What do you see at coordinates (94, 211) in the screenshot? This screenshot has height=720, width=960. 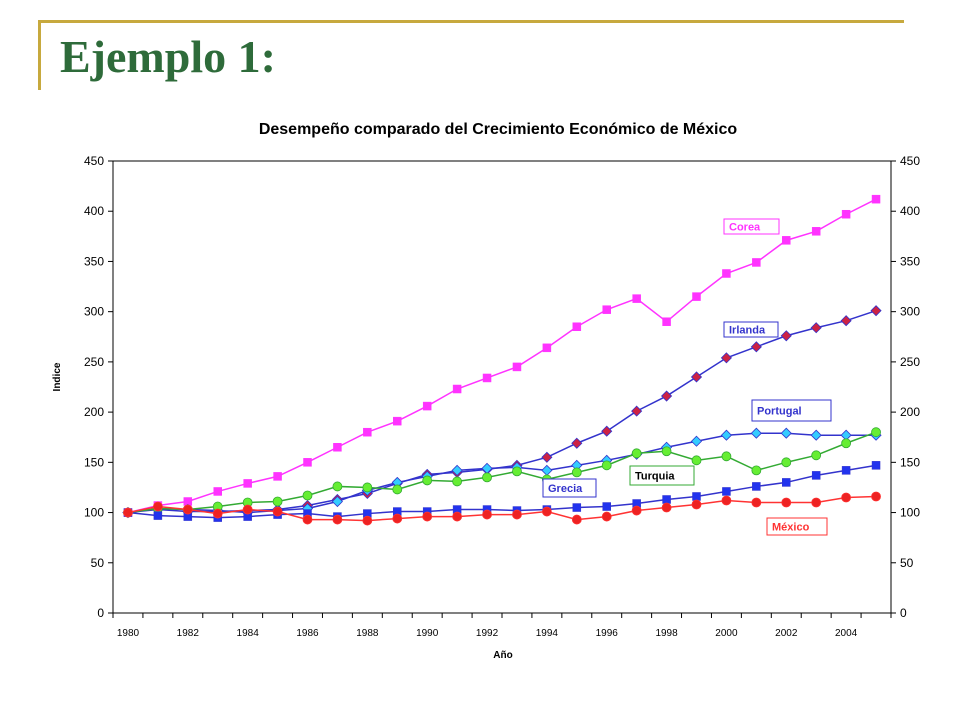 I see `left-tick-label: 400` at bounding box center [94, 211].